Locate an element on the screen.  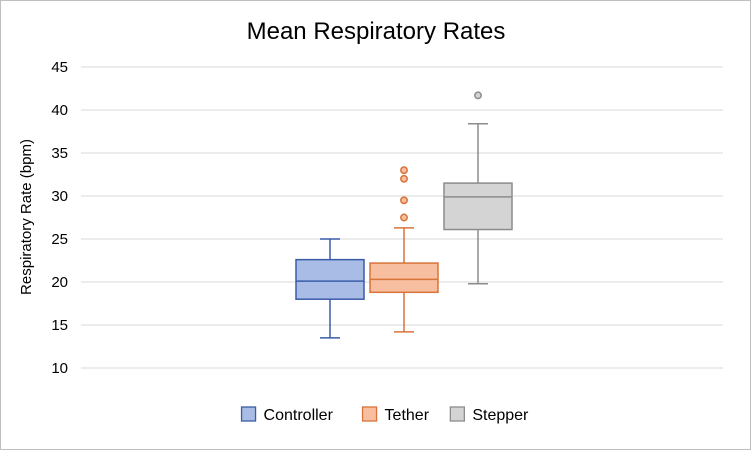
iqr-box-tether is located at coordinates (404, 278).